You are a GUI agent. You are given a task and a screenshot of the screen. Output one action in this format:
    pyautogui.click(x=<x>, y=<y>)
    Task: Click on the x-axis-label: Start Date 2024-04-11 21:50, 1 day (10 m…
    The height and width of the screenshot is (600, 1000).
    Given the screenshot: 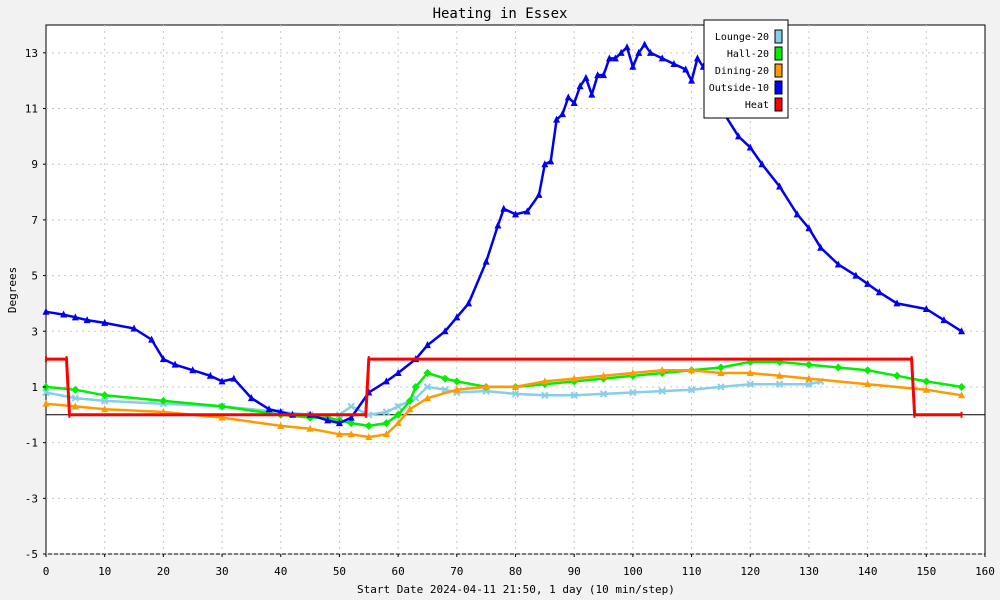 What is the action you would take?
    pyautogui.click(x=516, y=589)
    